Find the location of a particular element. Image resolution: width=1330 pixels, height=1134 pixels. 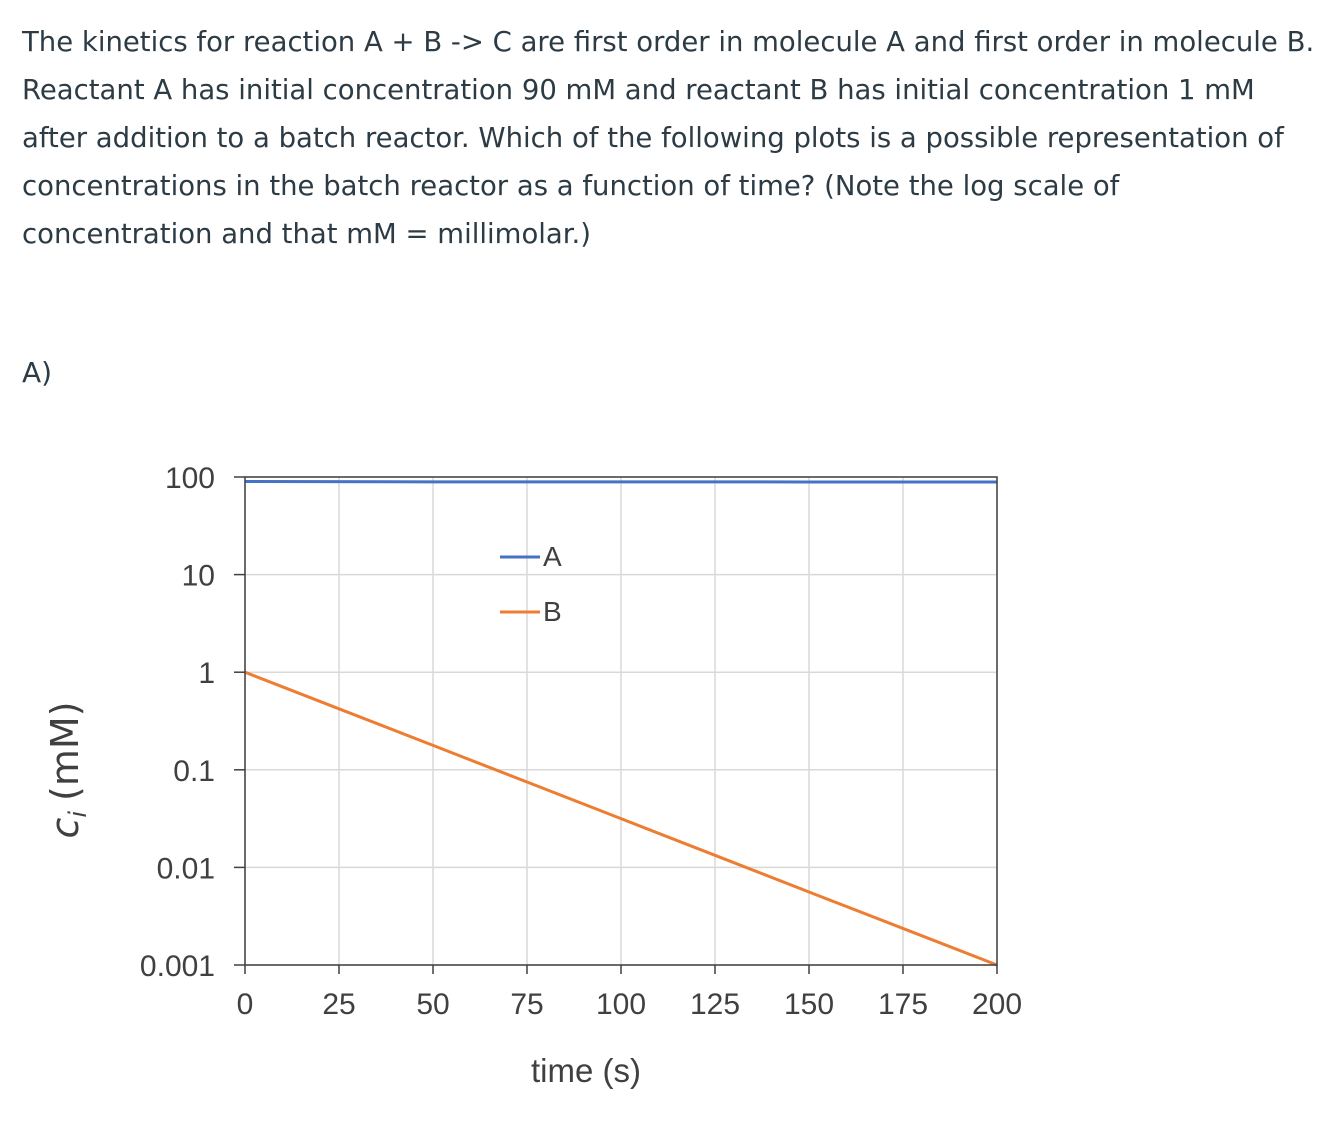

y-tick-label: 1 is located at coordinates (206, 673).